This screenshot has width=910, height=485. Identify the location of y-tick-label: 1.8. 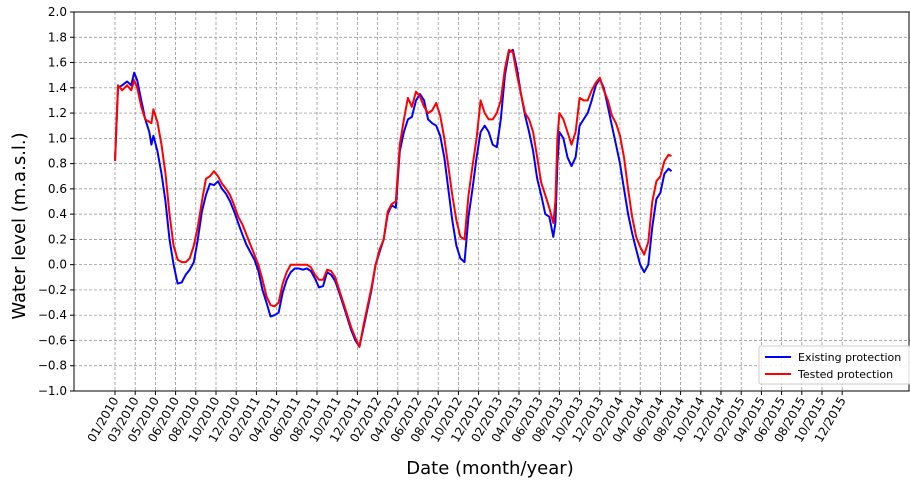
(57, 37).